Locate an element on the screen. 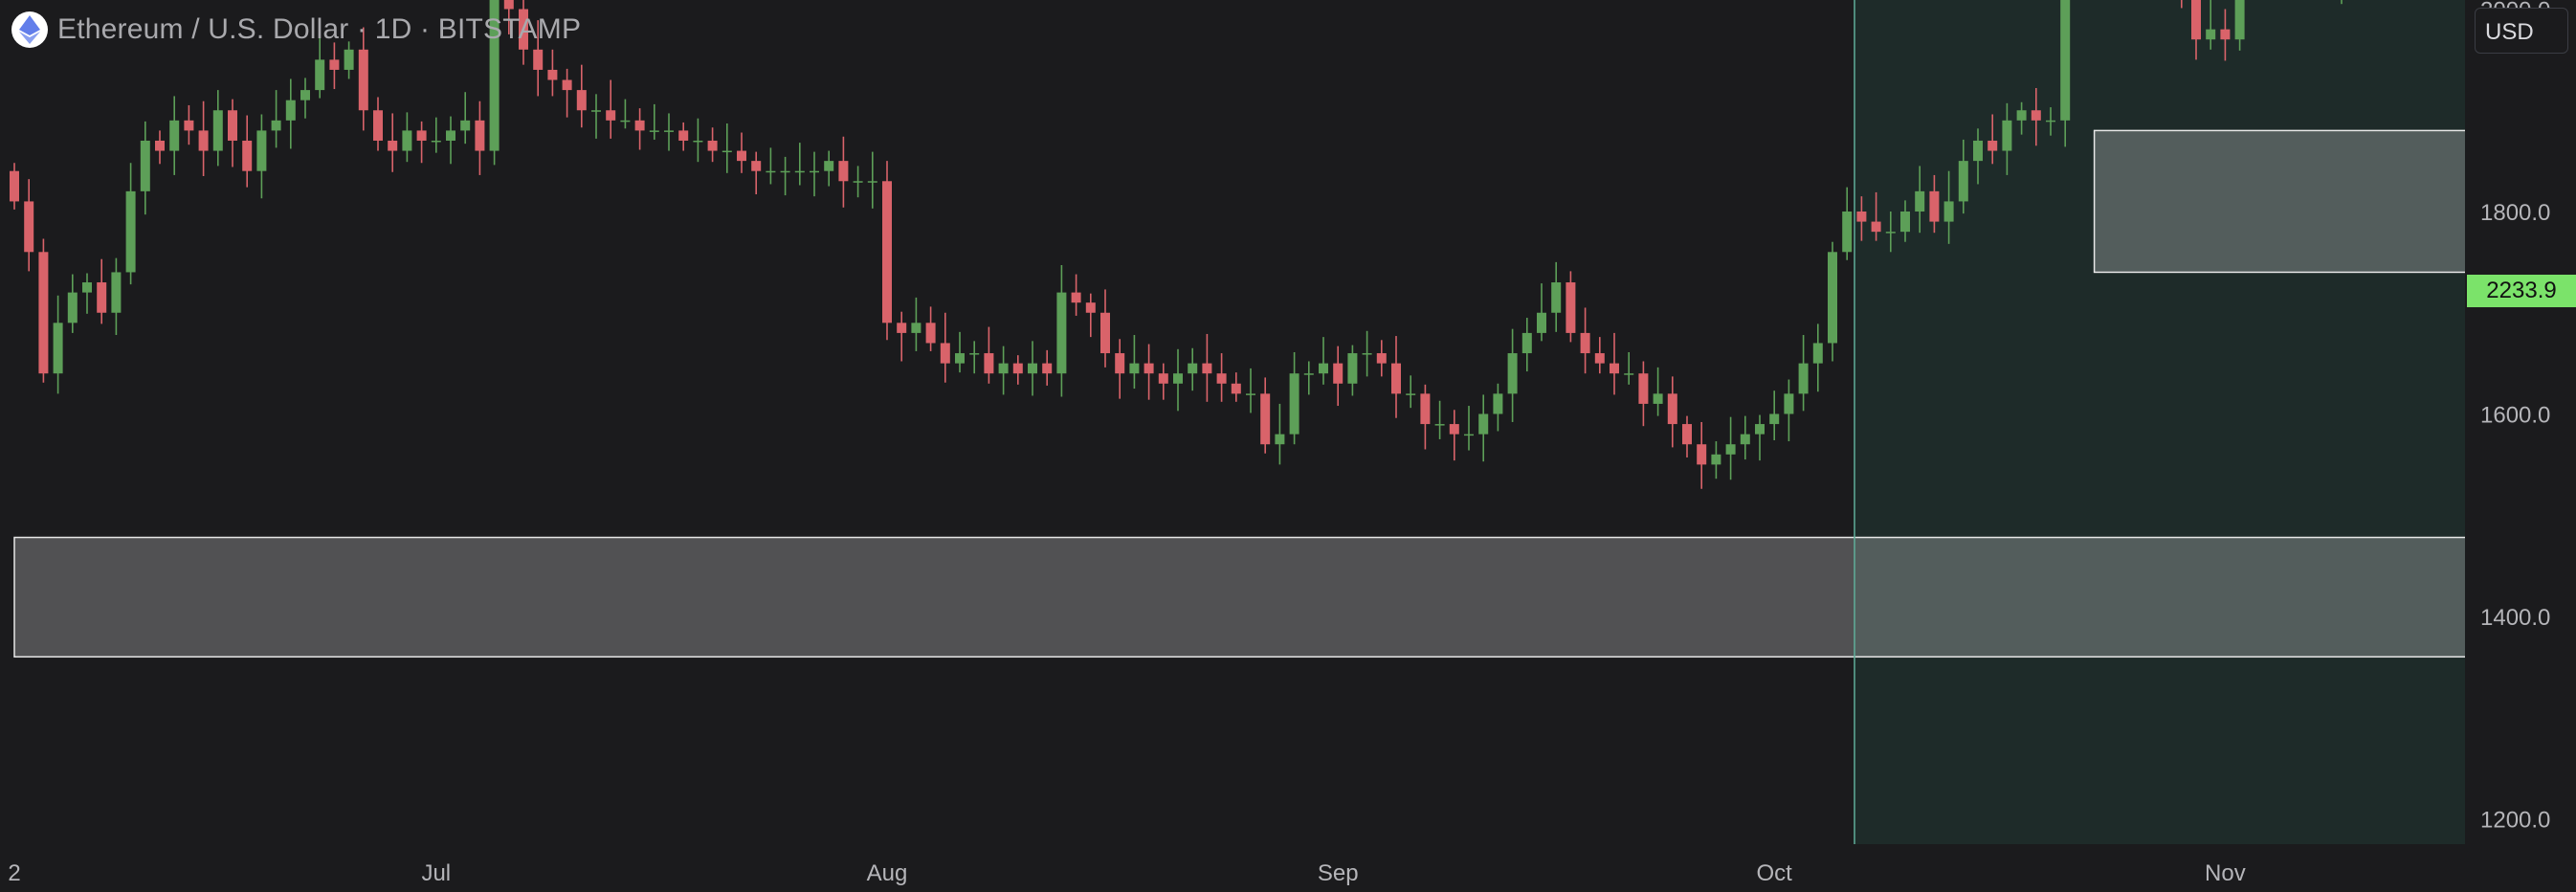  x-tick-label: Nov is located at coordinates (2225, 873).